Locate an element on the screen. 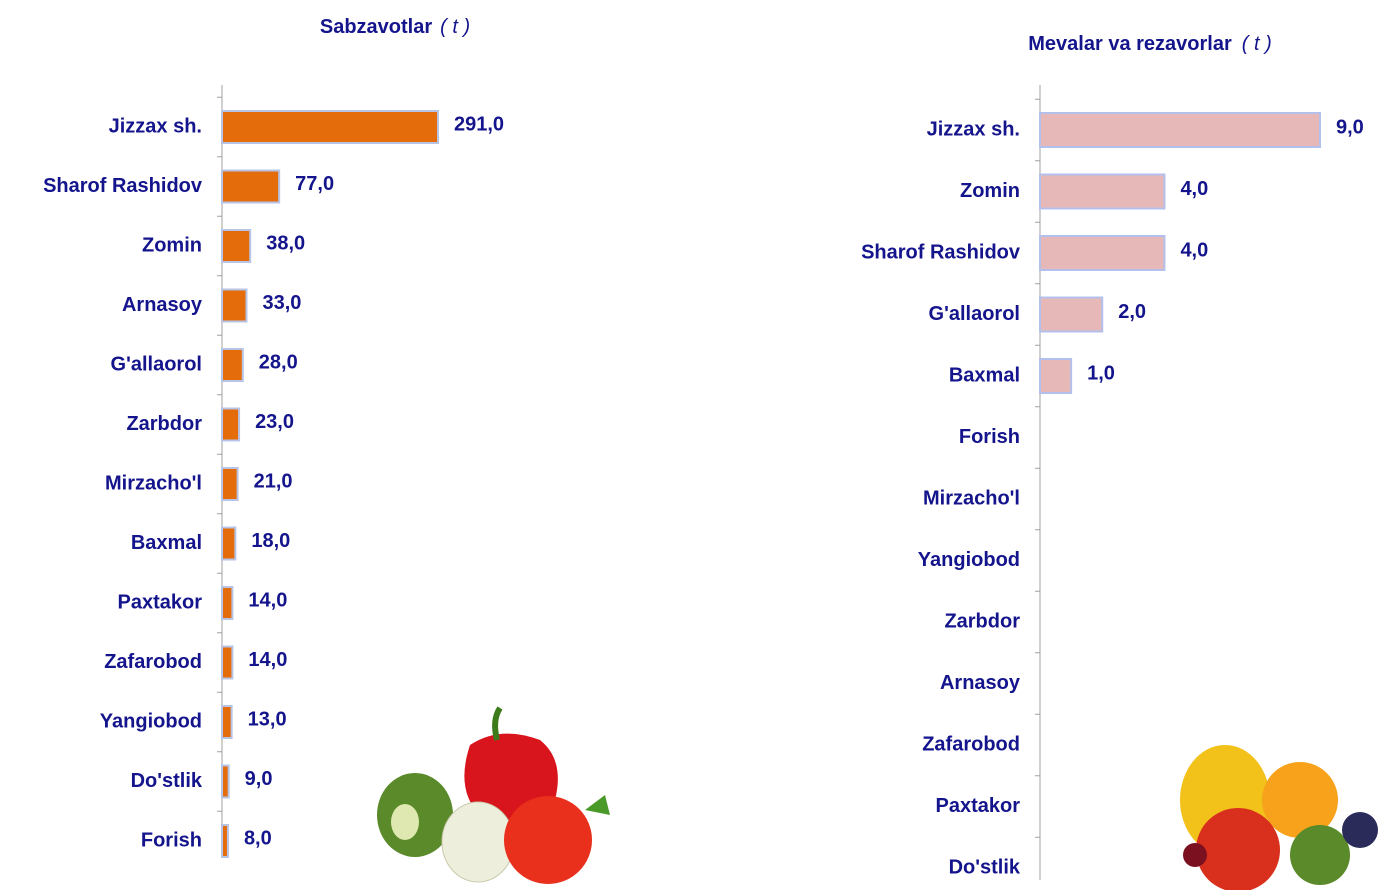  value-label: 13,0 is located at coordinates (267, 719).